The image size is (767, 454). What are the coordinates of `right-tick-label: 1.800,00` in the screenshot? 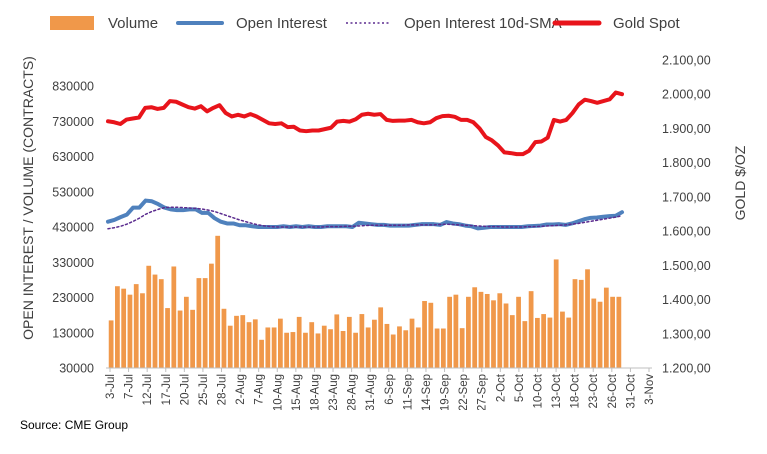 It's located at (686, 163).